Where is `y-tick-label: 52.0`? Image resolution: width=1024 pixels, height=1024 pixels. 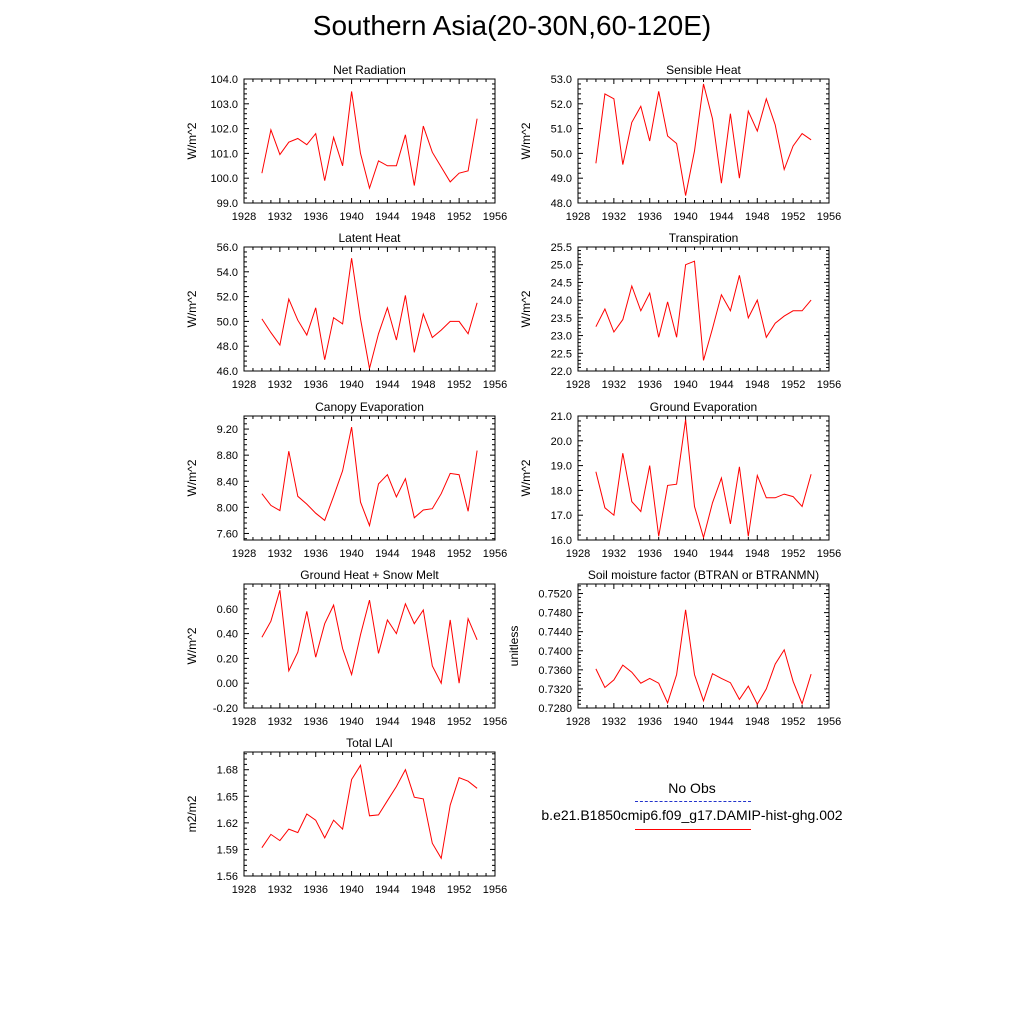
y-tick-label: 52.0 is located at coordinates (227, 298).